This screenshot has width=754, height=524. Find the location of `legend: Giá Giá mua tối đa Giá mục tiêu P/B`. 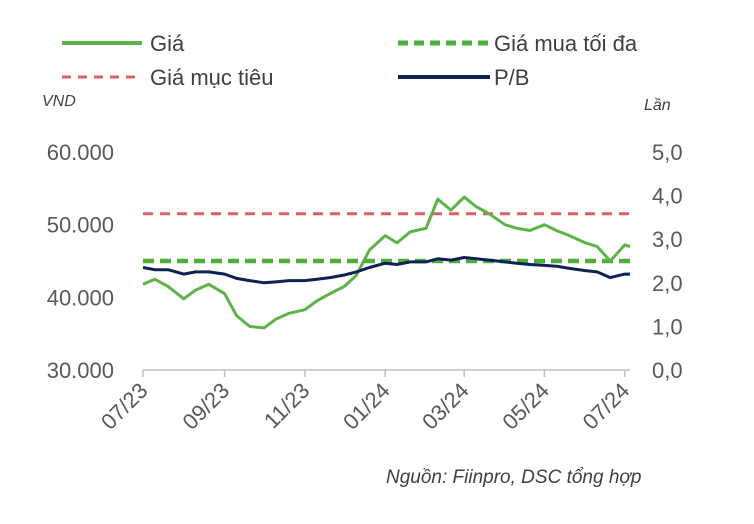

legend: Giá Giá mua tối đa Giá mục tiêu P/B is located at coordinates (350, 60).